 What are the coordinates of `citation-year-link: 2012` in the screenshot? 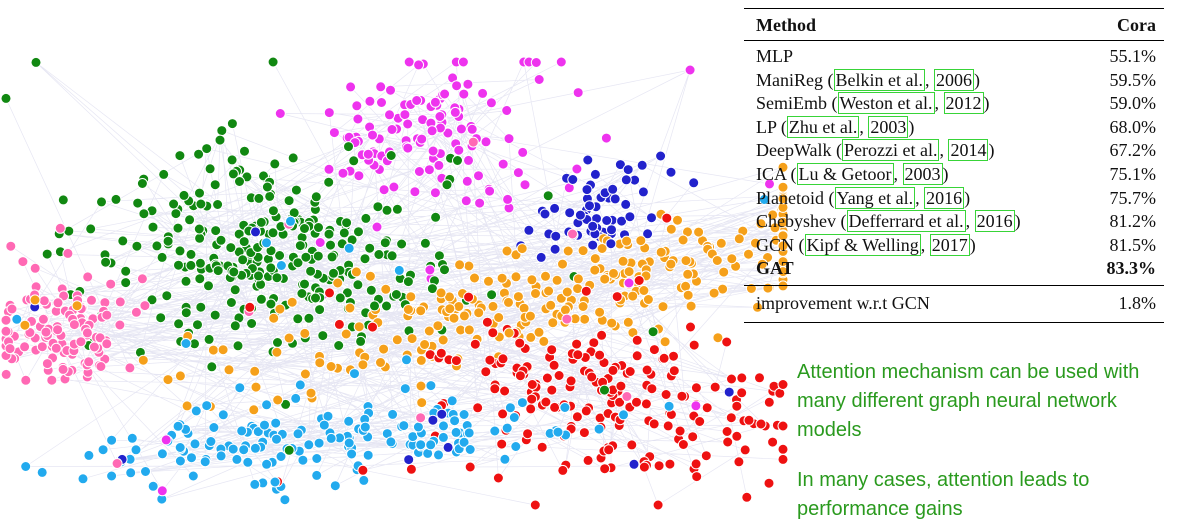 It's located at (963, 103).